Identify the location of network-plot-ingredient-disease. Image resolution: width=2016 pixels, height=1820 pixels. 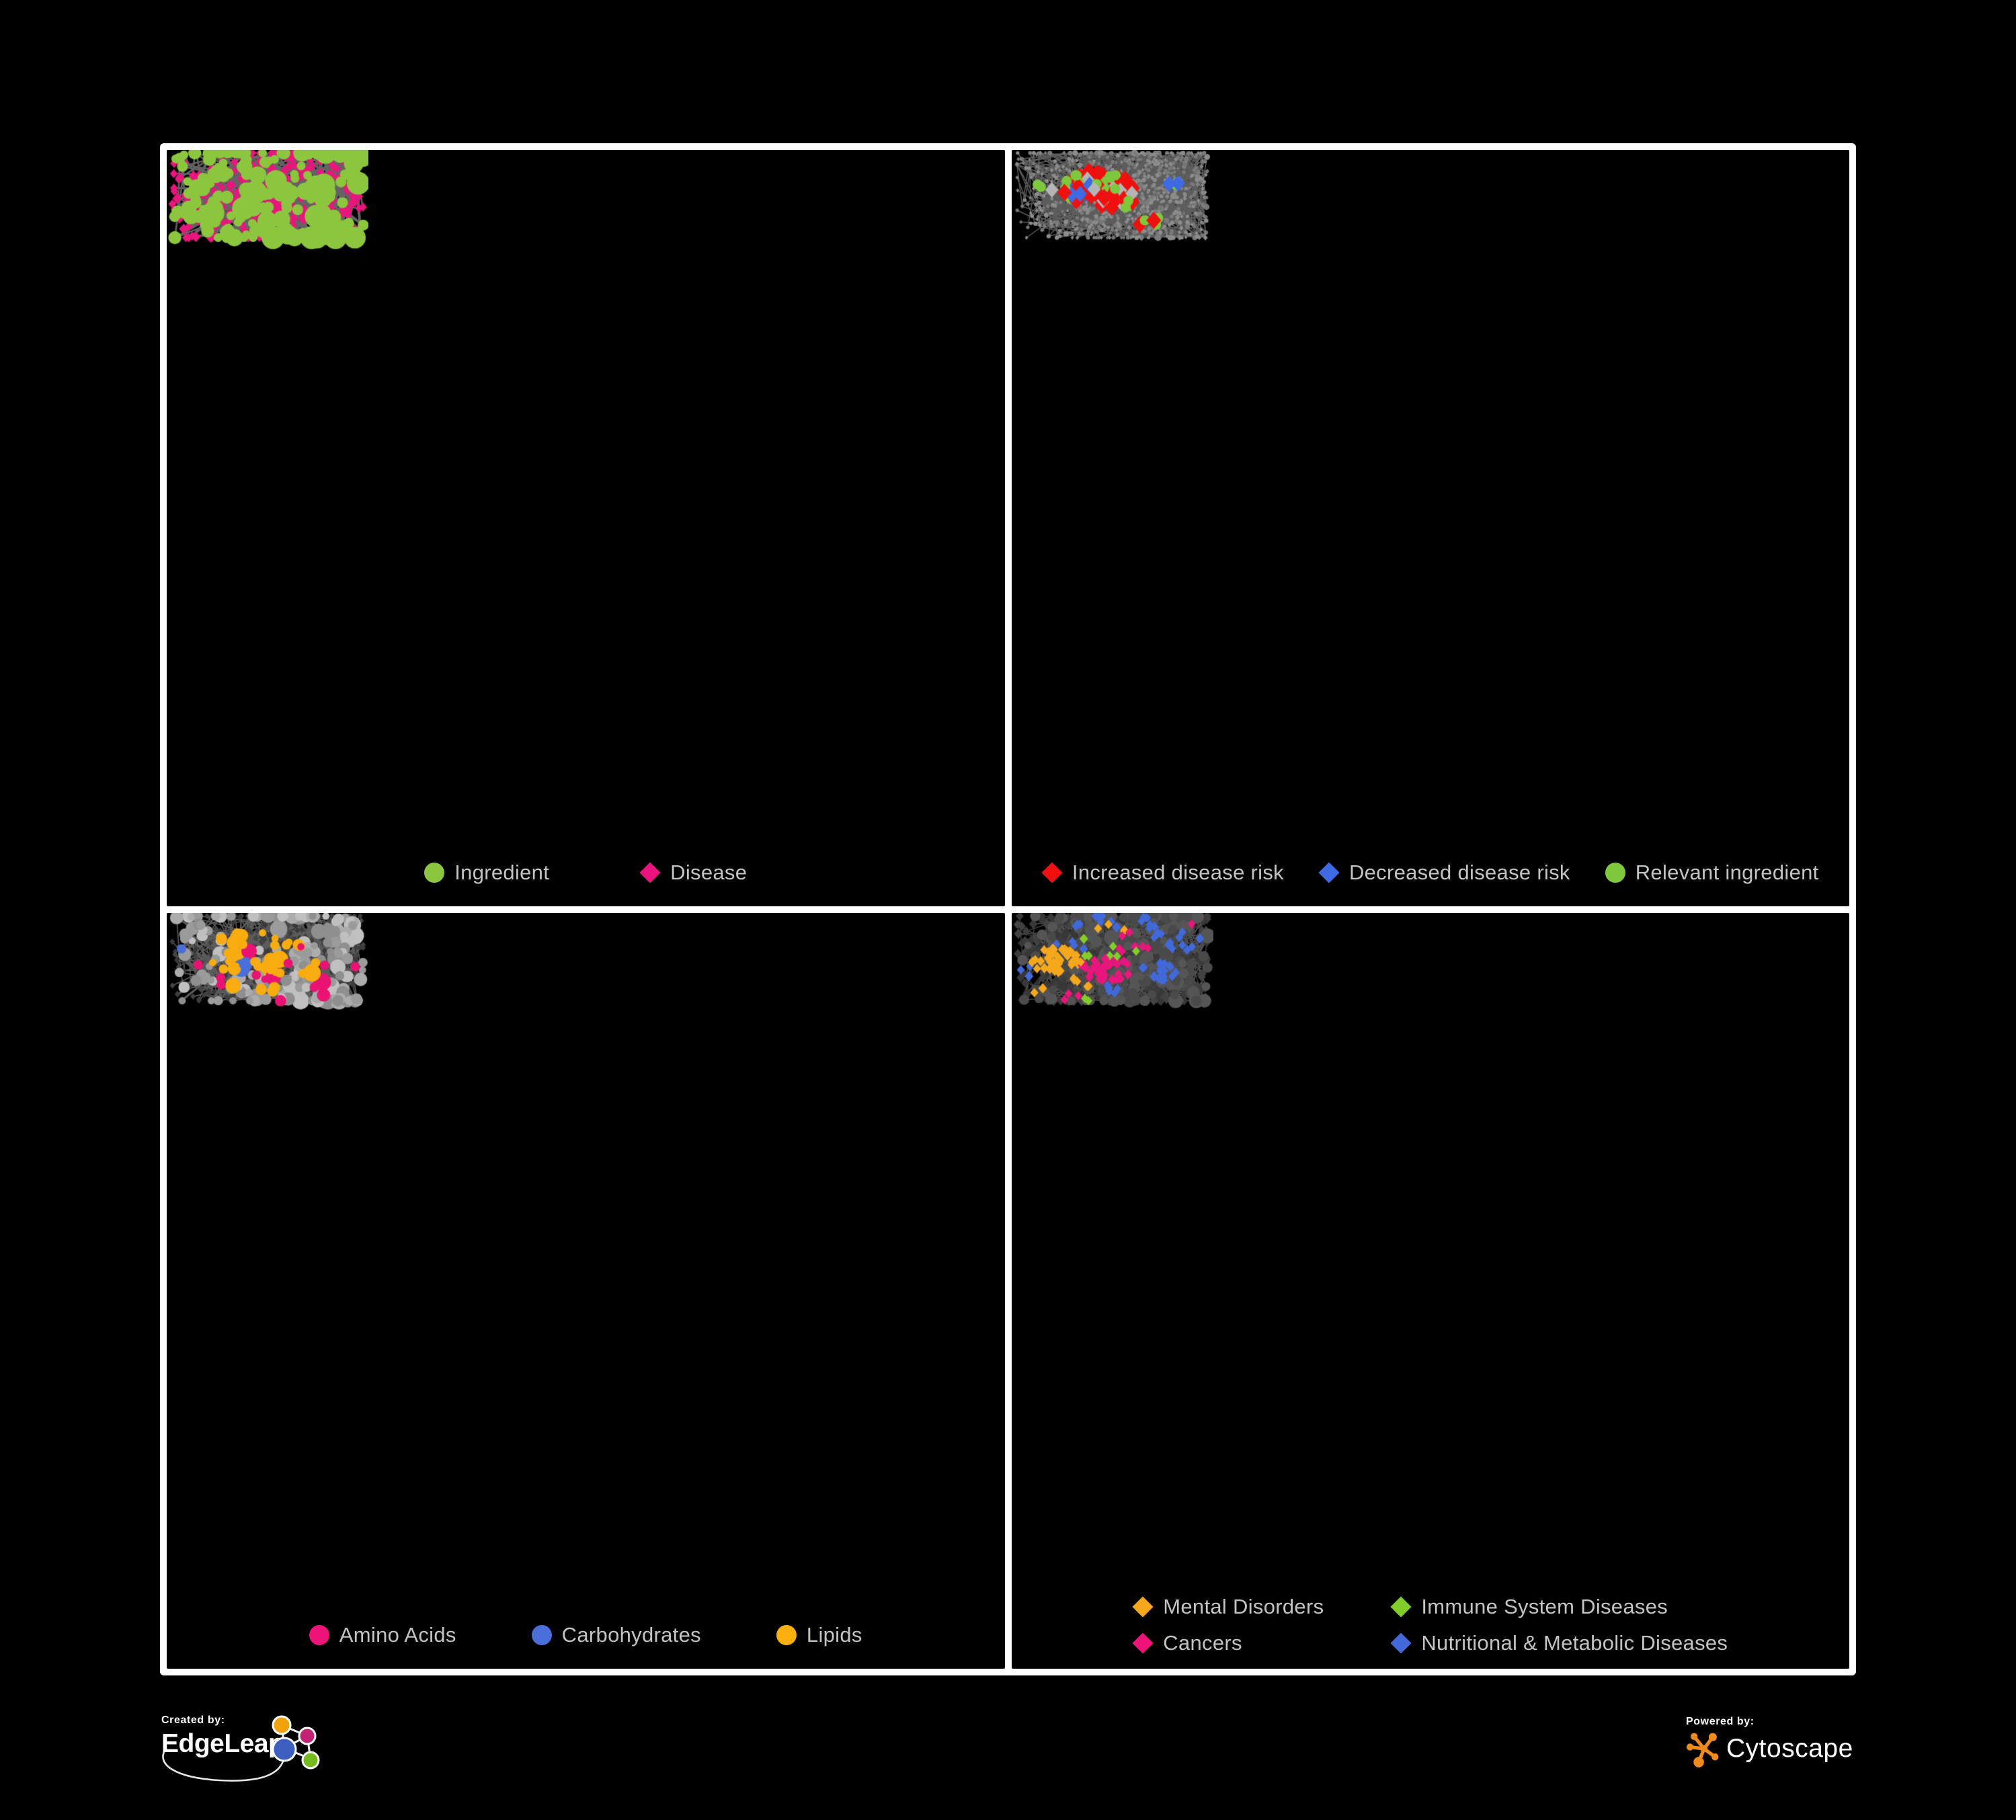
(267, 200).